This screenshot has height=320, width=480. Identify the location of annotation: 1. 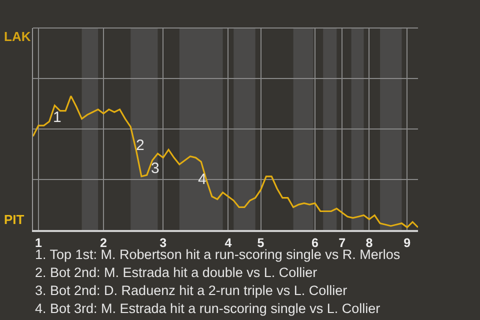
(57, 117).